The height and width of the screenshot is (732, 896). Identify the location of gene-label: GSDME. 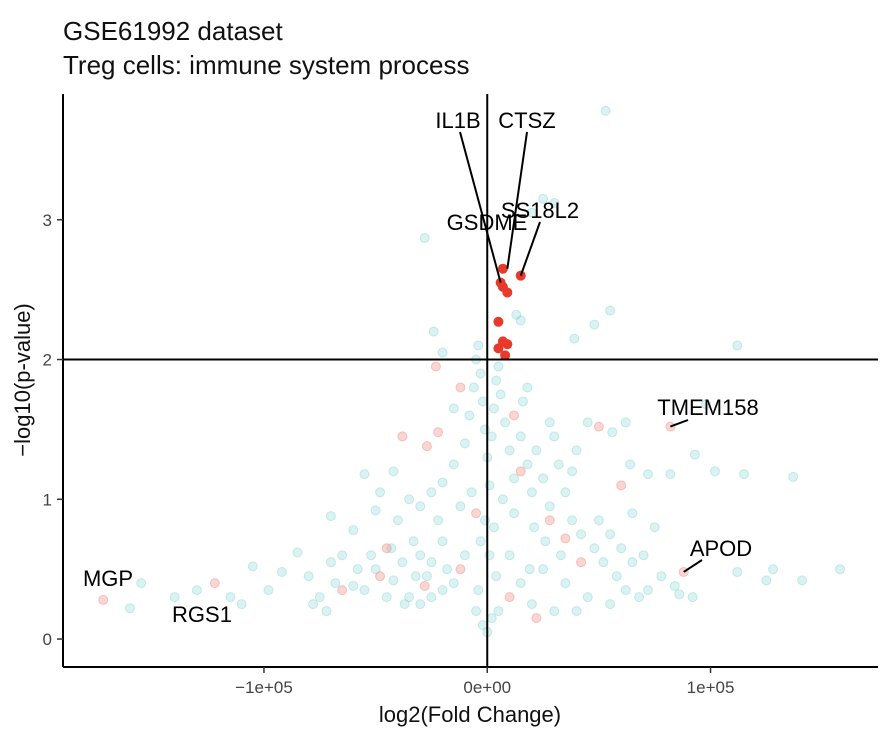
(487, 222).